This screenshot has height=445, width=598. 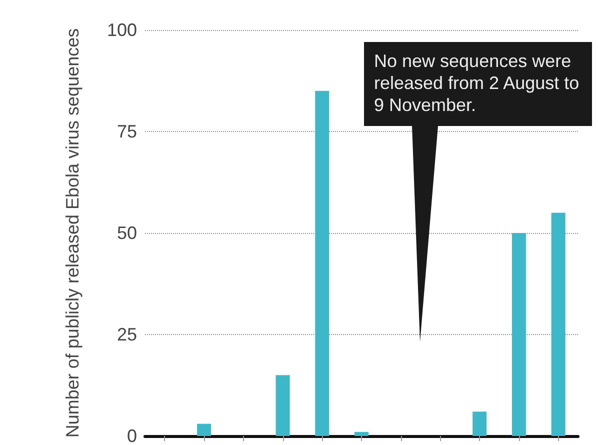 What do you see at coordinates (126, 233) in the screenshot?
I see `y-tick-label: 50` at bounding box center [126, 233].